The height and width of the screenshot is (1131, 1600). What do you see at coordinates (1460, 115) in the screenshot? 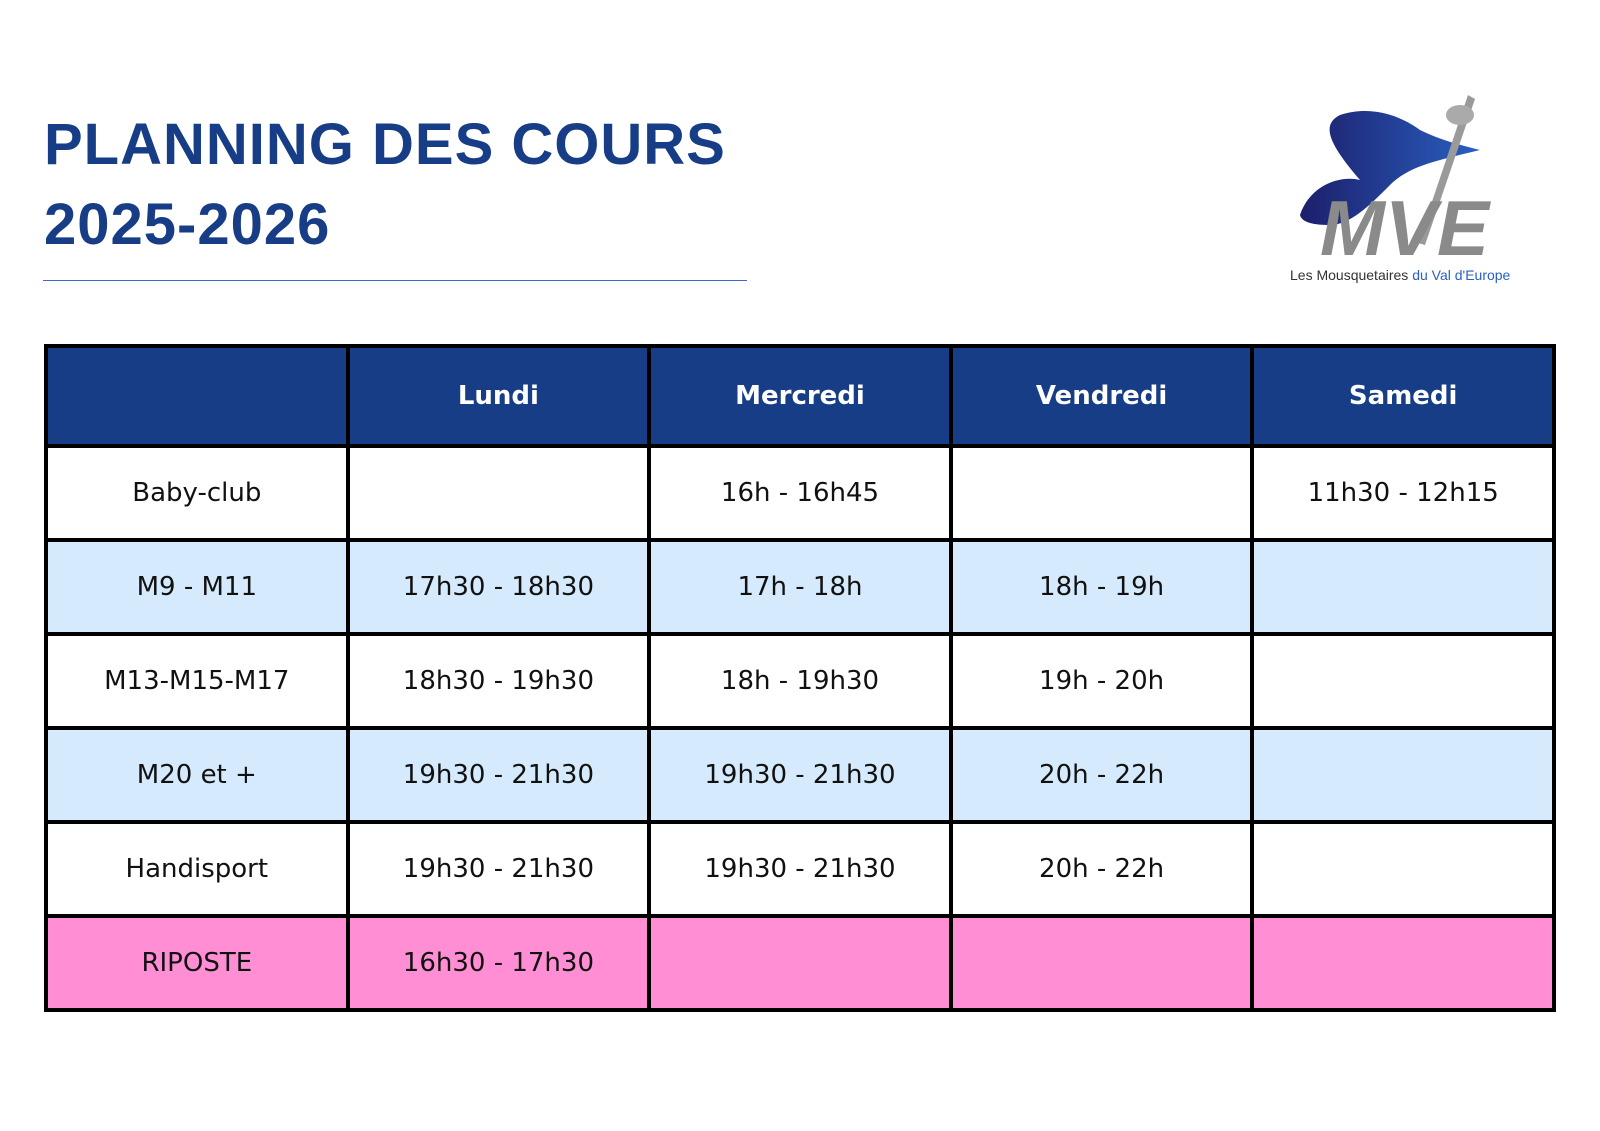
I see `sword-guard` at bounding box center [1460, 115].